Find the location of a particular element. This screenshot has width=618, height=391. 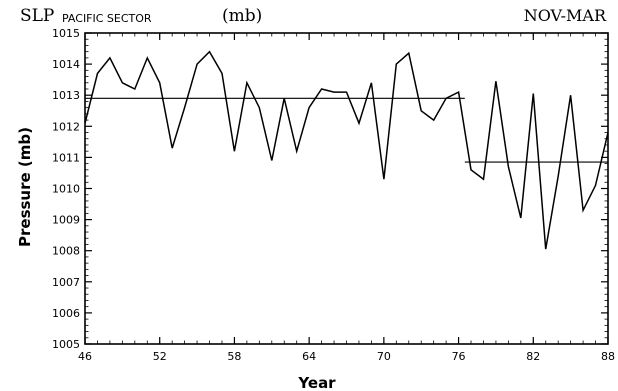

x-tick-label: 58 is located at coordinates (234, 356).